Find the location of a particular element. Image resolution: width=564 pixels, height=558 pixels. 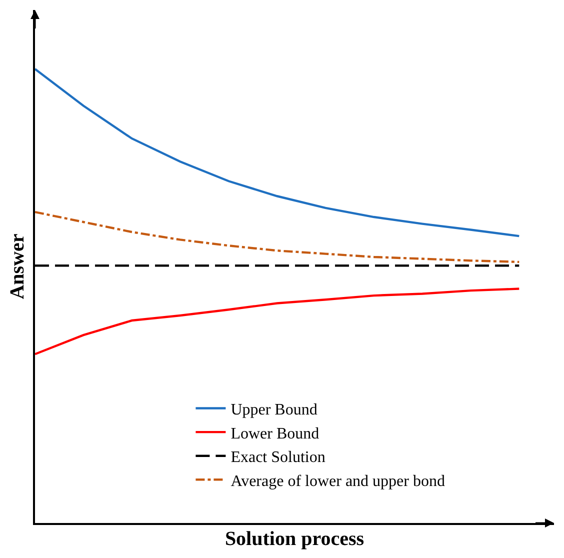

legend-label: Average of lower and upper bond is located at coordinates (337, 481).